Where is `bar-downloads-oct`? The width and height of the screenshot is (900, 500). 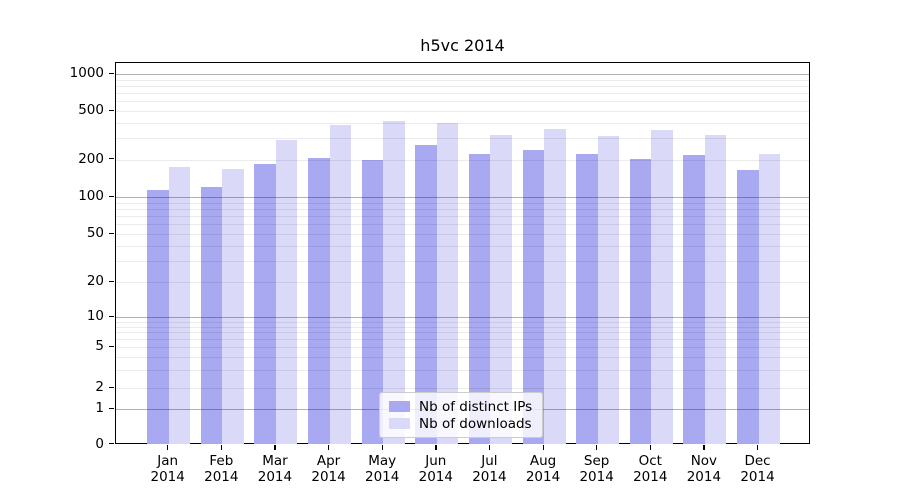
bar-downloads-oct is located at coordinates (662, 287).